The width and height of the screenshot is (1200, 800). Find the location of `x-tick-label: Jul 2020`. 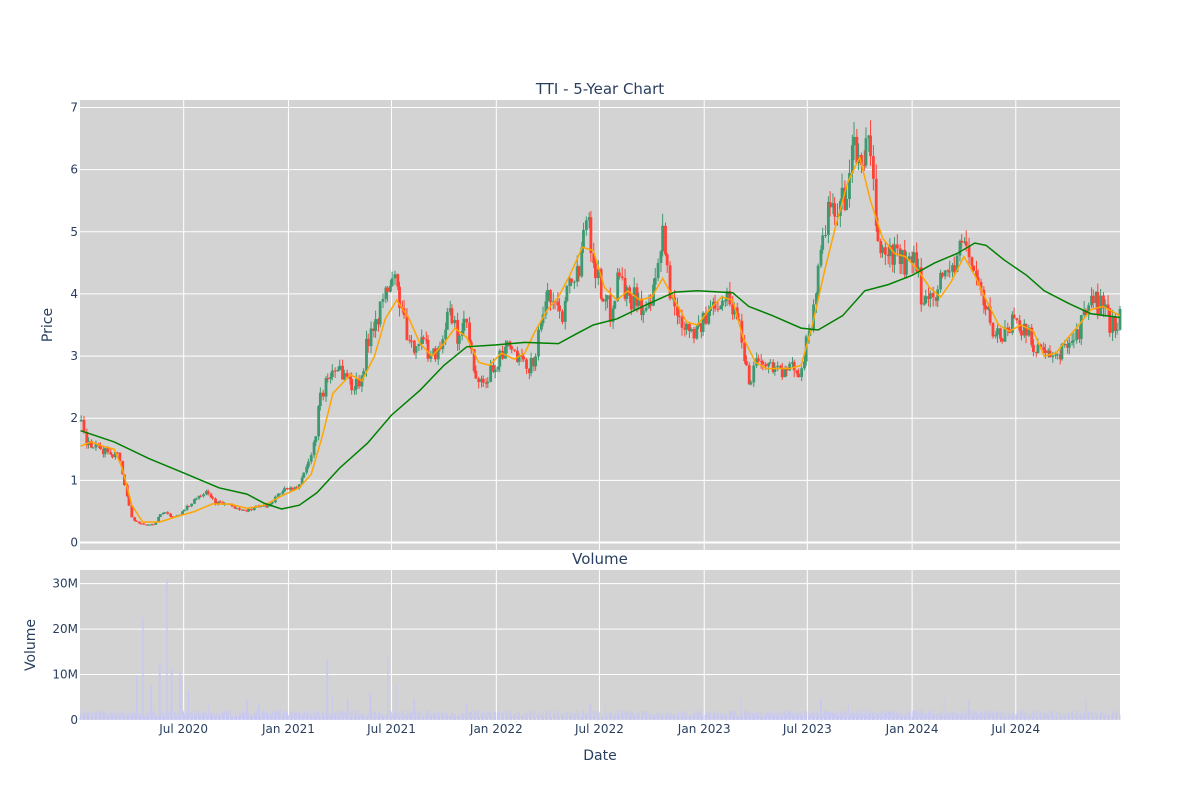

x-tick-label: Jul 2020 is located at coordinates (183, 729).